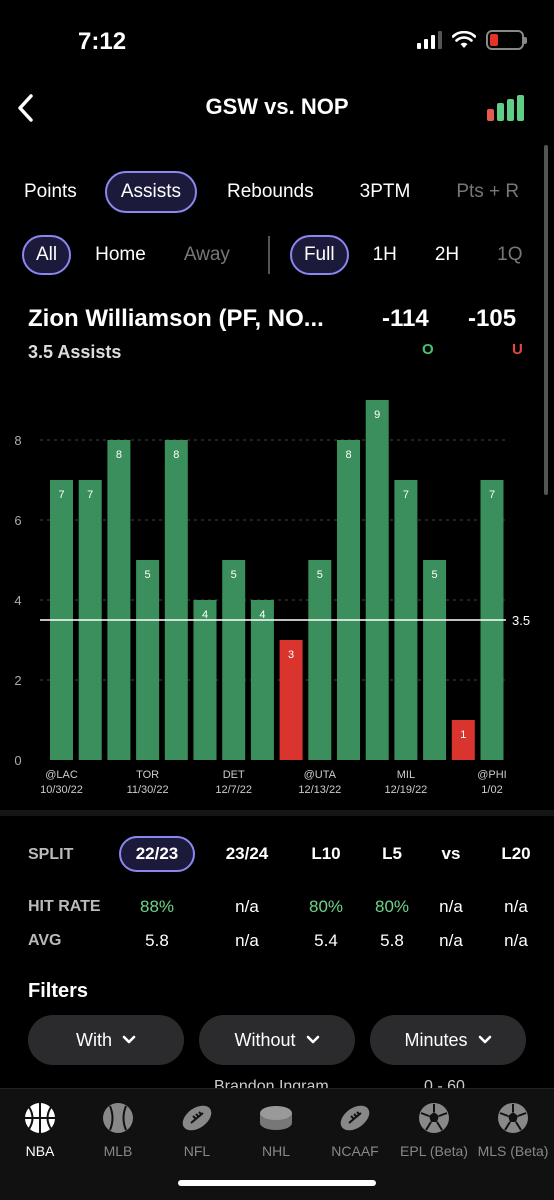  What do you see at coordinates (40, 1118) in the screenshot?
I see `basketball-icon` at bounding box center [40, 1118].